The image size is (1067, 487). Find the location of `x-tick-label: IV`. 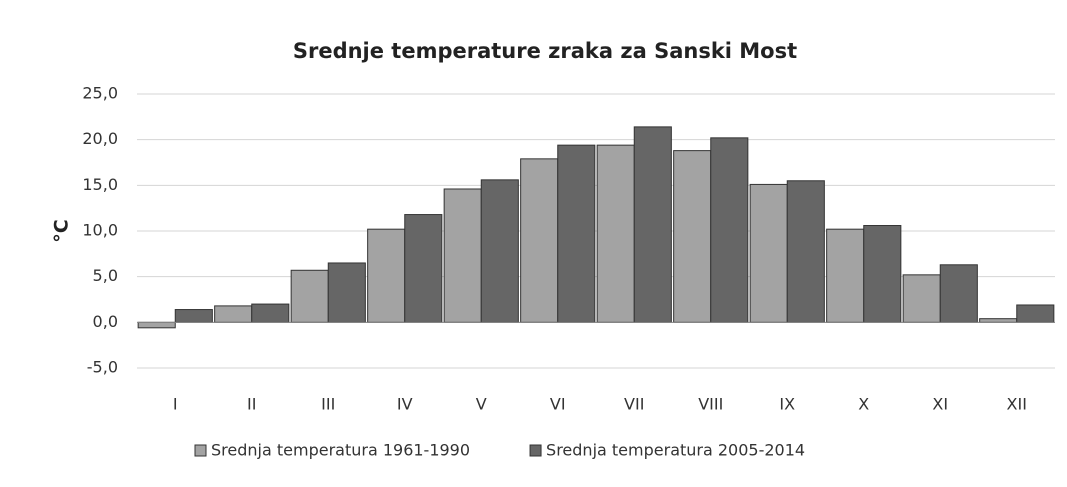

x-tick-label: IV is located at coordinates (405, 404).